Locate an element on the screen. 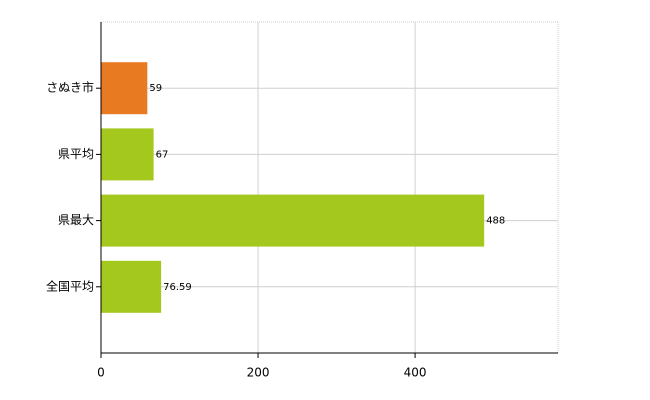 The width and height of the screenshot is (650, 400). value-label: 59 is located at coordinates (155, 88).